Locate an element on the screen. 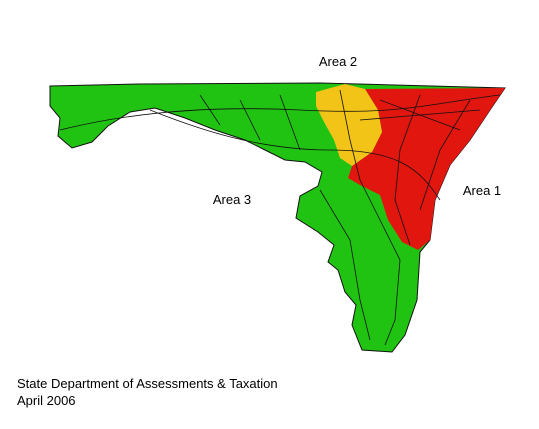 The width and height of the screenshot is (539, 429). region-label: Area 3 is located at coordinates (232, 199).